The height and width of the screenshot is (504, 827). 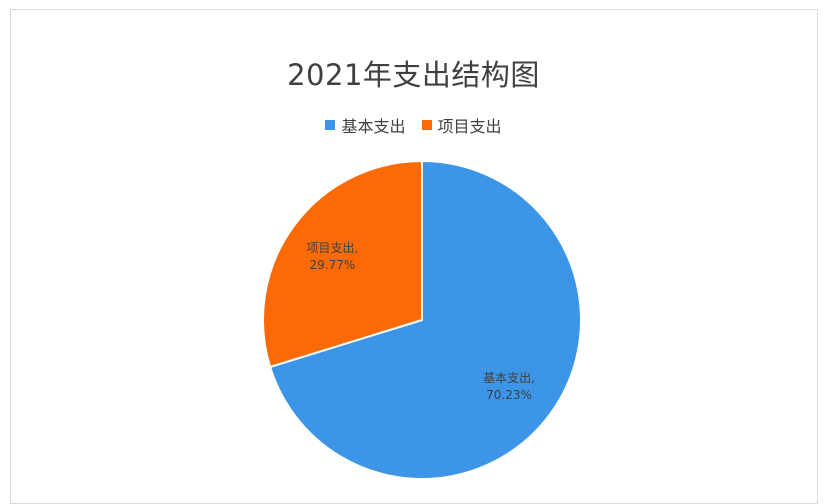 I want to click on pie-slice-project, so click(x=342, y=264).